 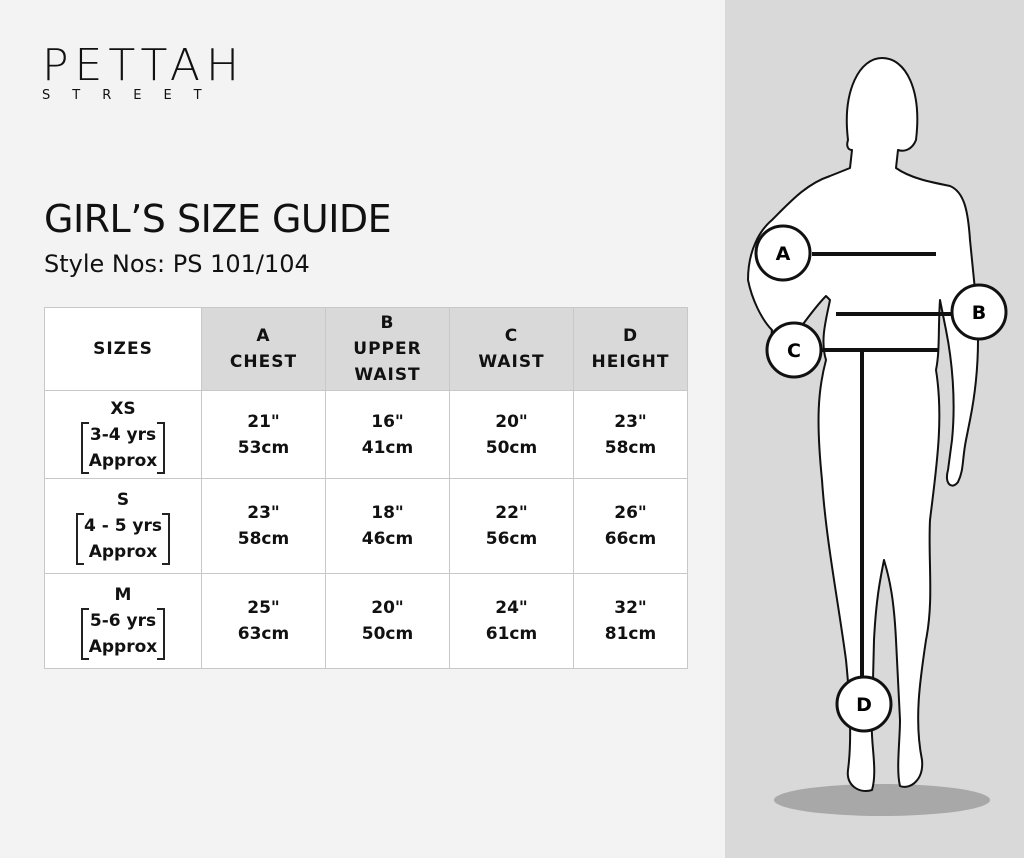 I want to click on brand-logo: PETTAH STREET, so click(x=143, y=74).